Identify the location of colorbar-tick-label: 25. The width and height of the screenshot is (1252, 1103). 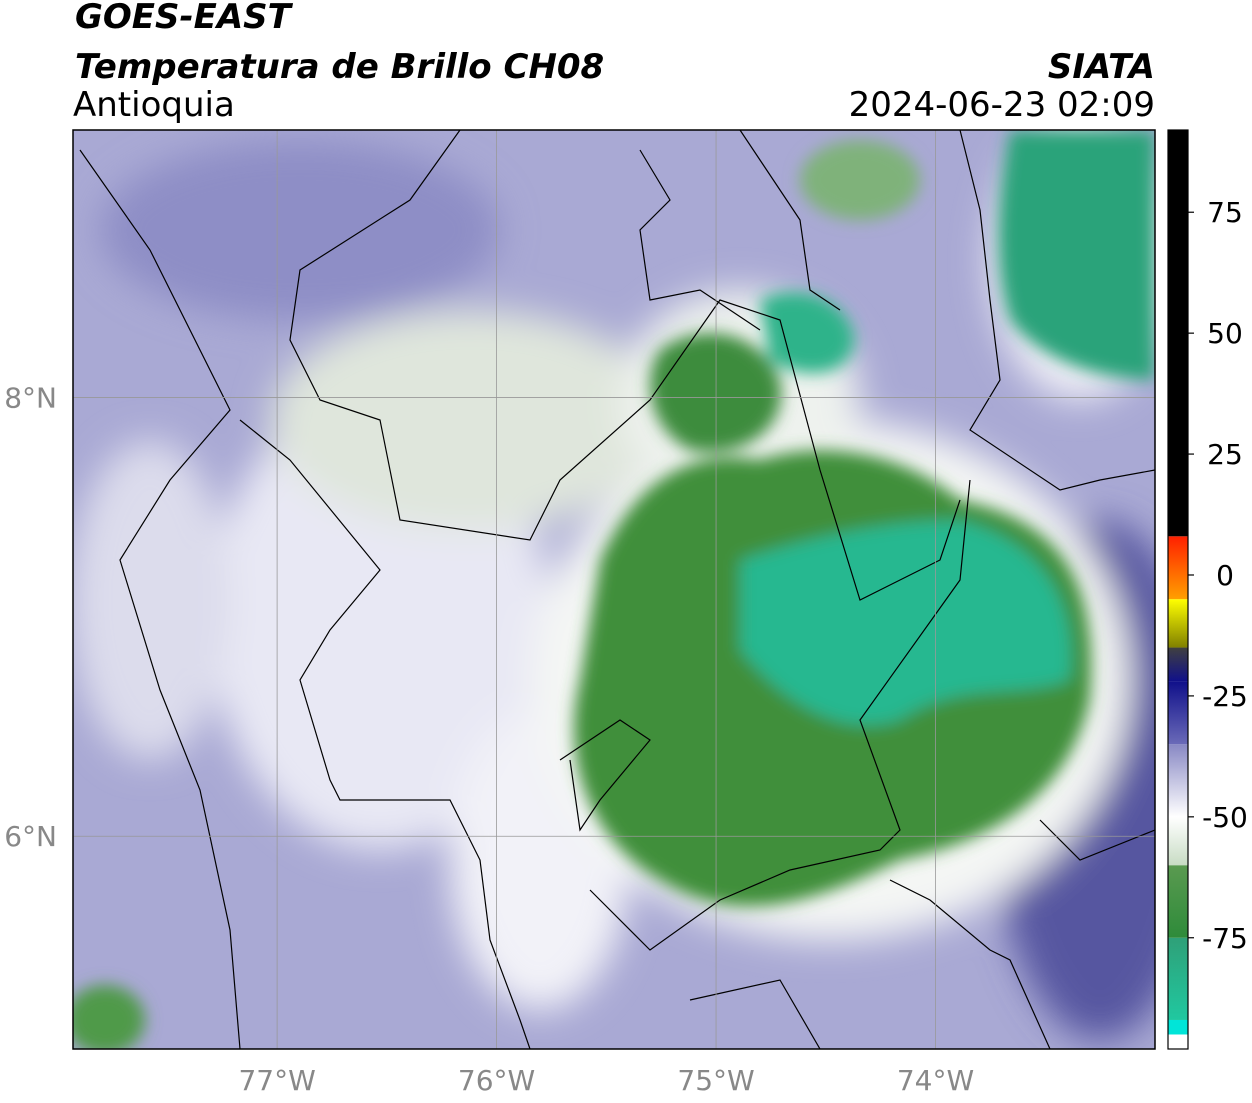
(1225, 454).